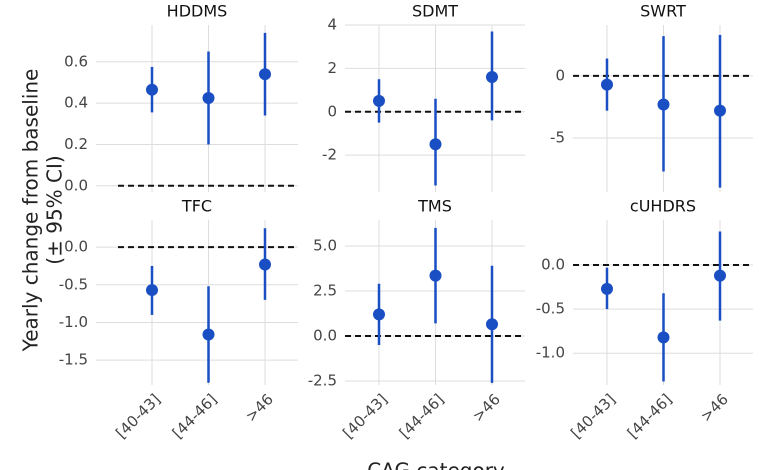 The height and width of the screenshot is (470, 780). Describe the element at coordinates (196, 206) in the screenshot. I see `panel-title: TFC` at that location.